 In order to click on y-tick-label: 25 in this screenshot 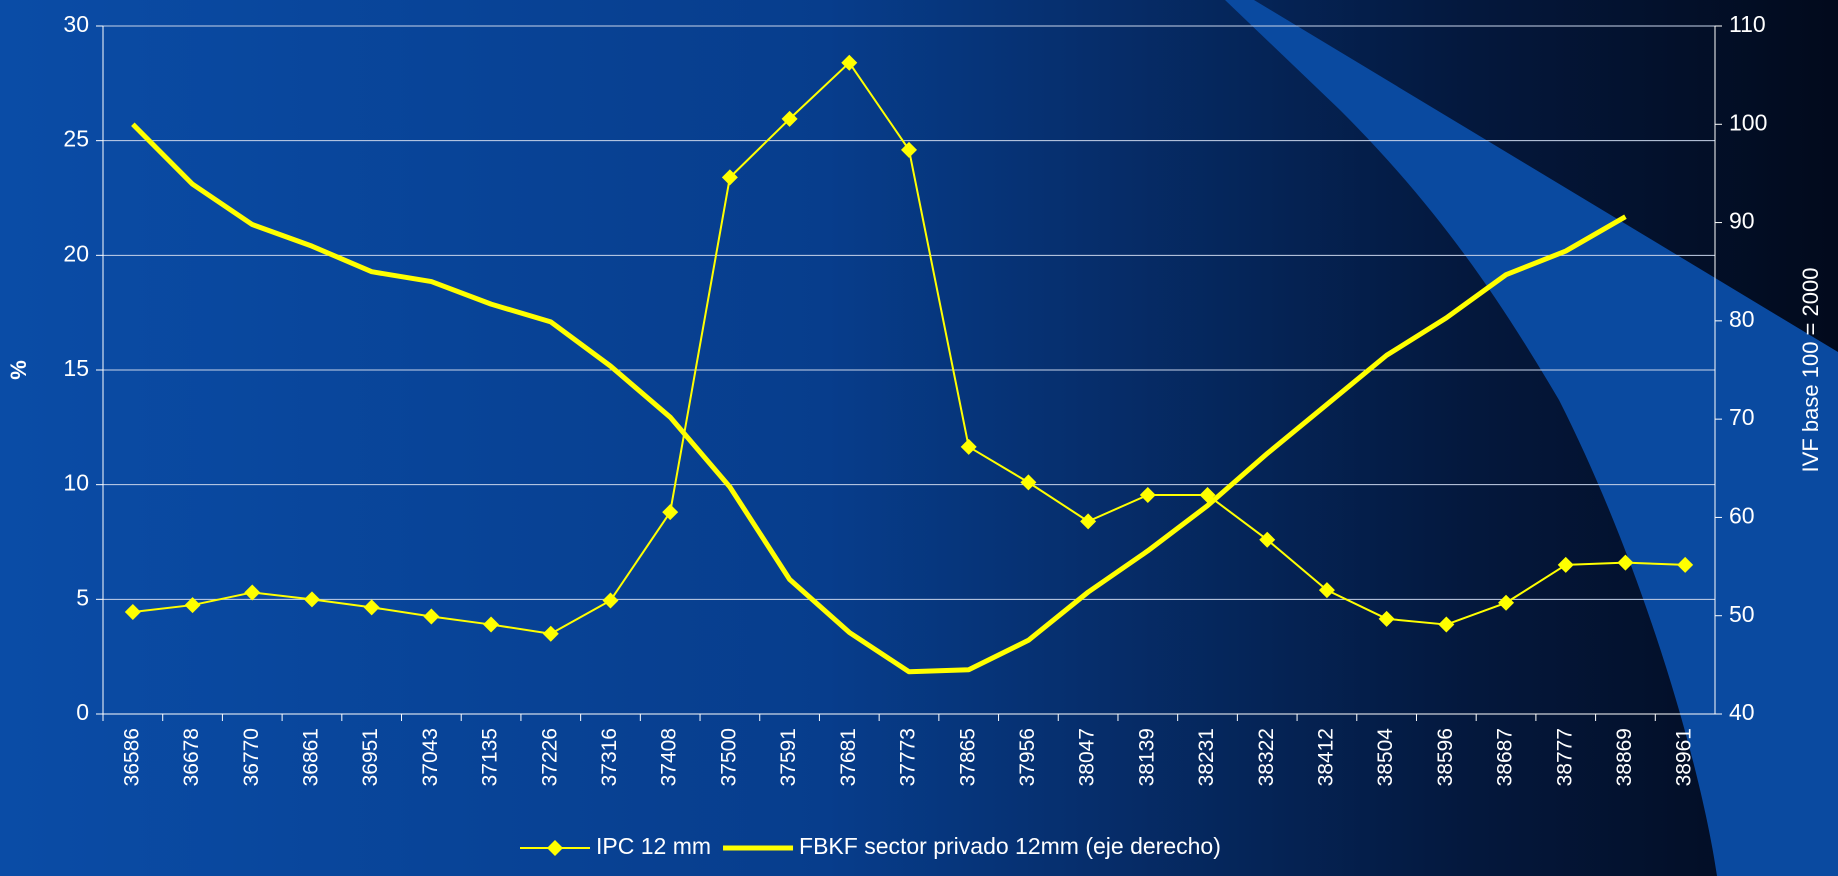, I will do `click(76, 139)`.